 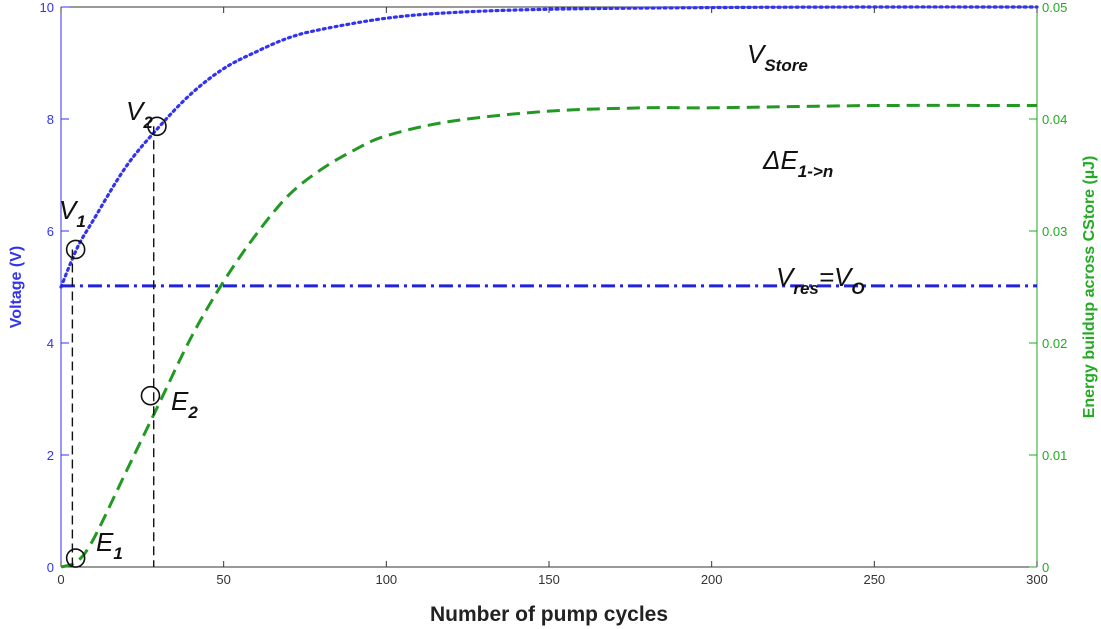 What do you see at coordinates (1054, 343) in the screenshot?
I see `y-right-tick-label: 0.02` at bounding box center [1054, 343].